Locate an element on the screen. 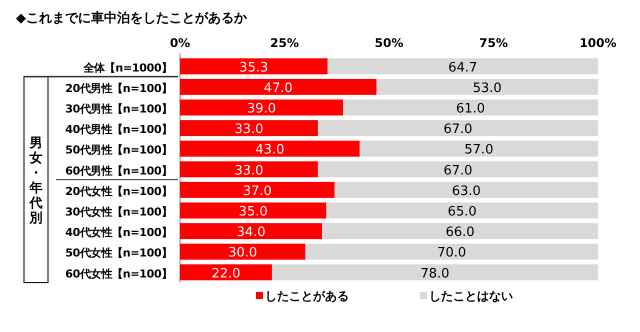 Image resolution: width=640 pixels, height=332 pixels. data-label: 34.0 is located at coordinates (251, 232).